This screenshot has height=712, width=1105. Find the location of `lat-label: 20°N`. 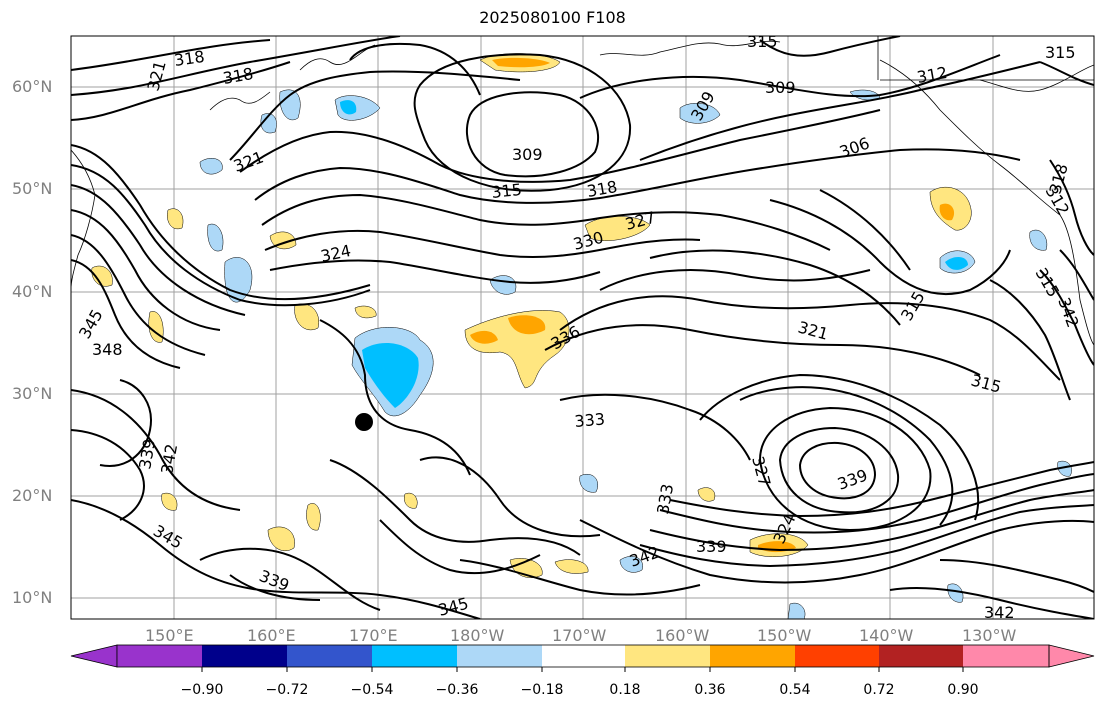

lat-label: 20°N is located at coordinates (32, 495).